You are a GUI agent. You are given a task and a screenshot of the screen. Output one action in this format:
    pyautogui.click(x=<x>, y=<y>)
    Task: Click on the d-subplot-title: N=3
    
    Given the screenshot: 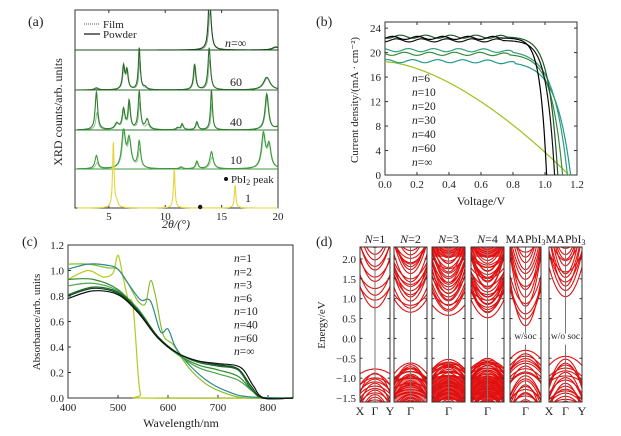 What is the action you would take?
    pyautogui.click(x=448, y=239)
    